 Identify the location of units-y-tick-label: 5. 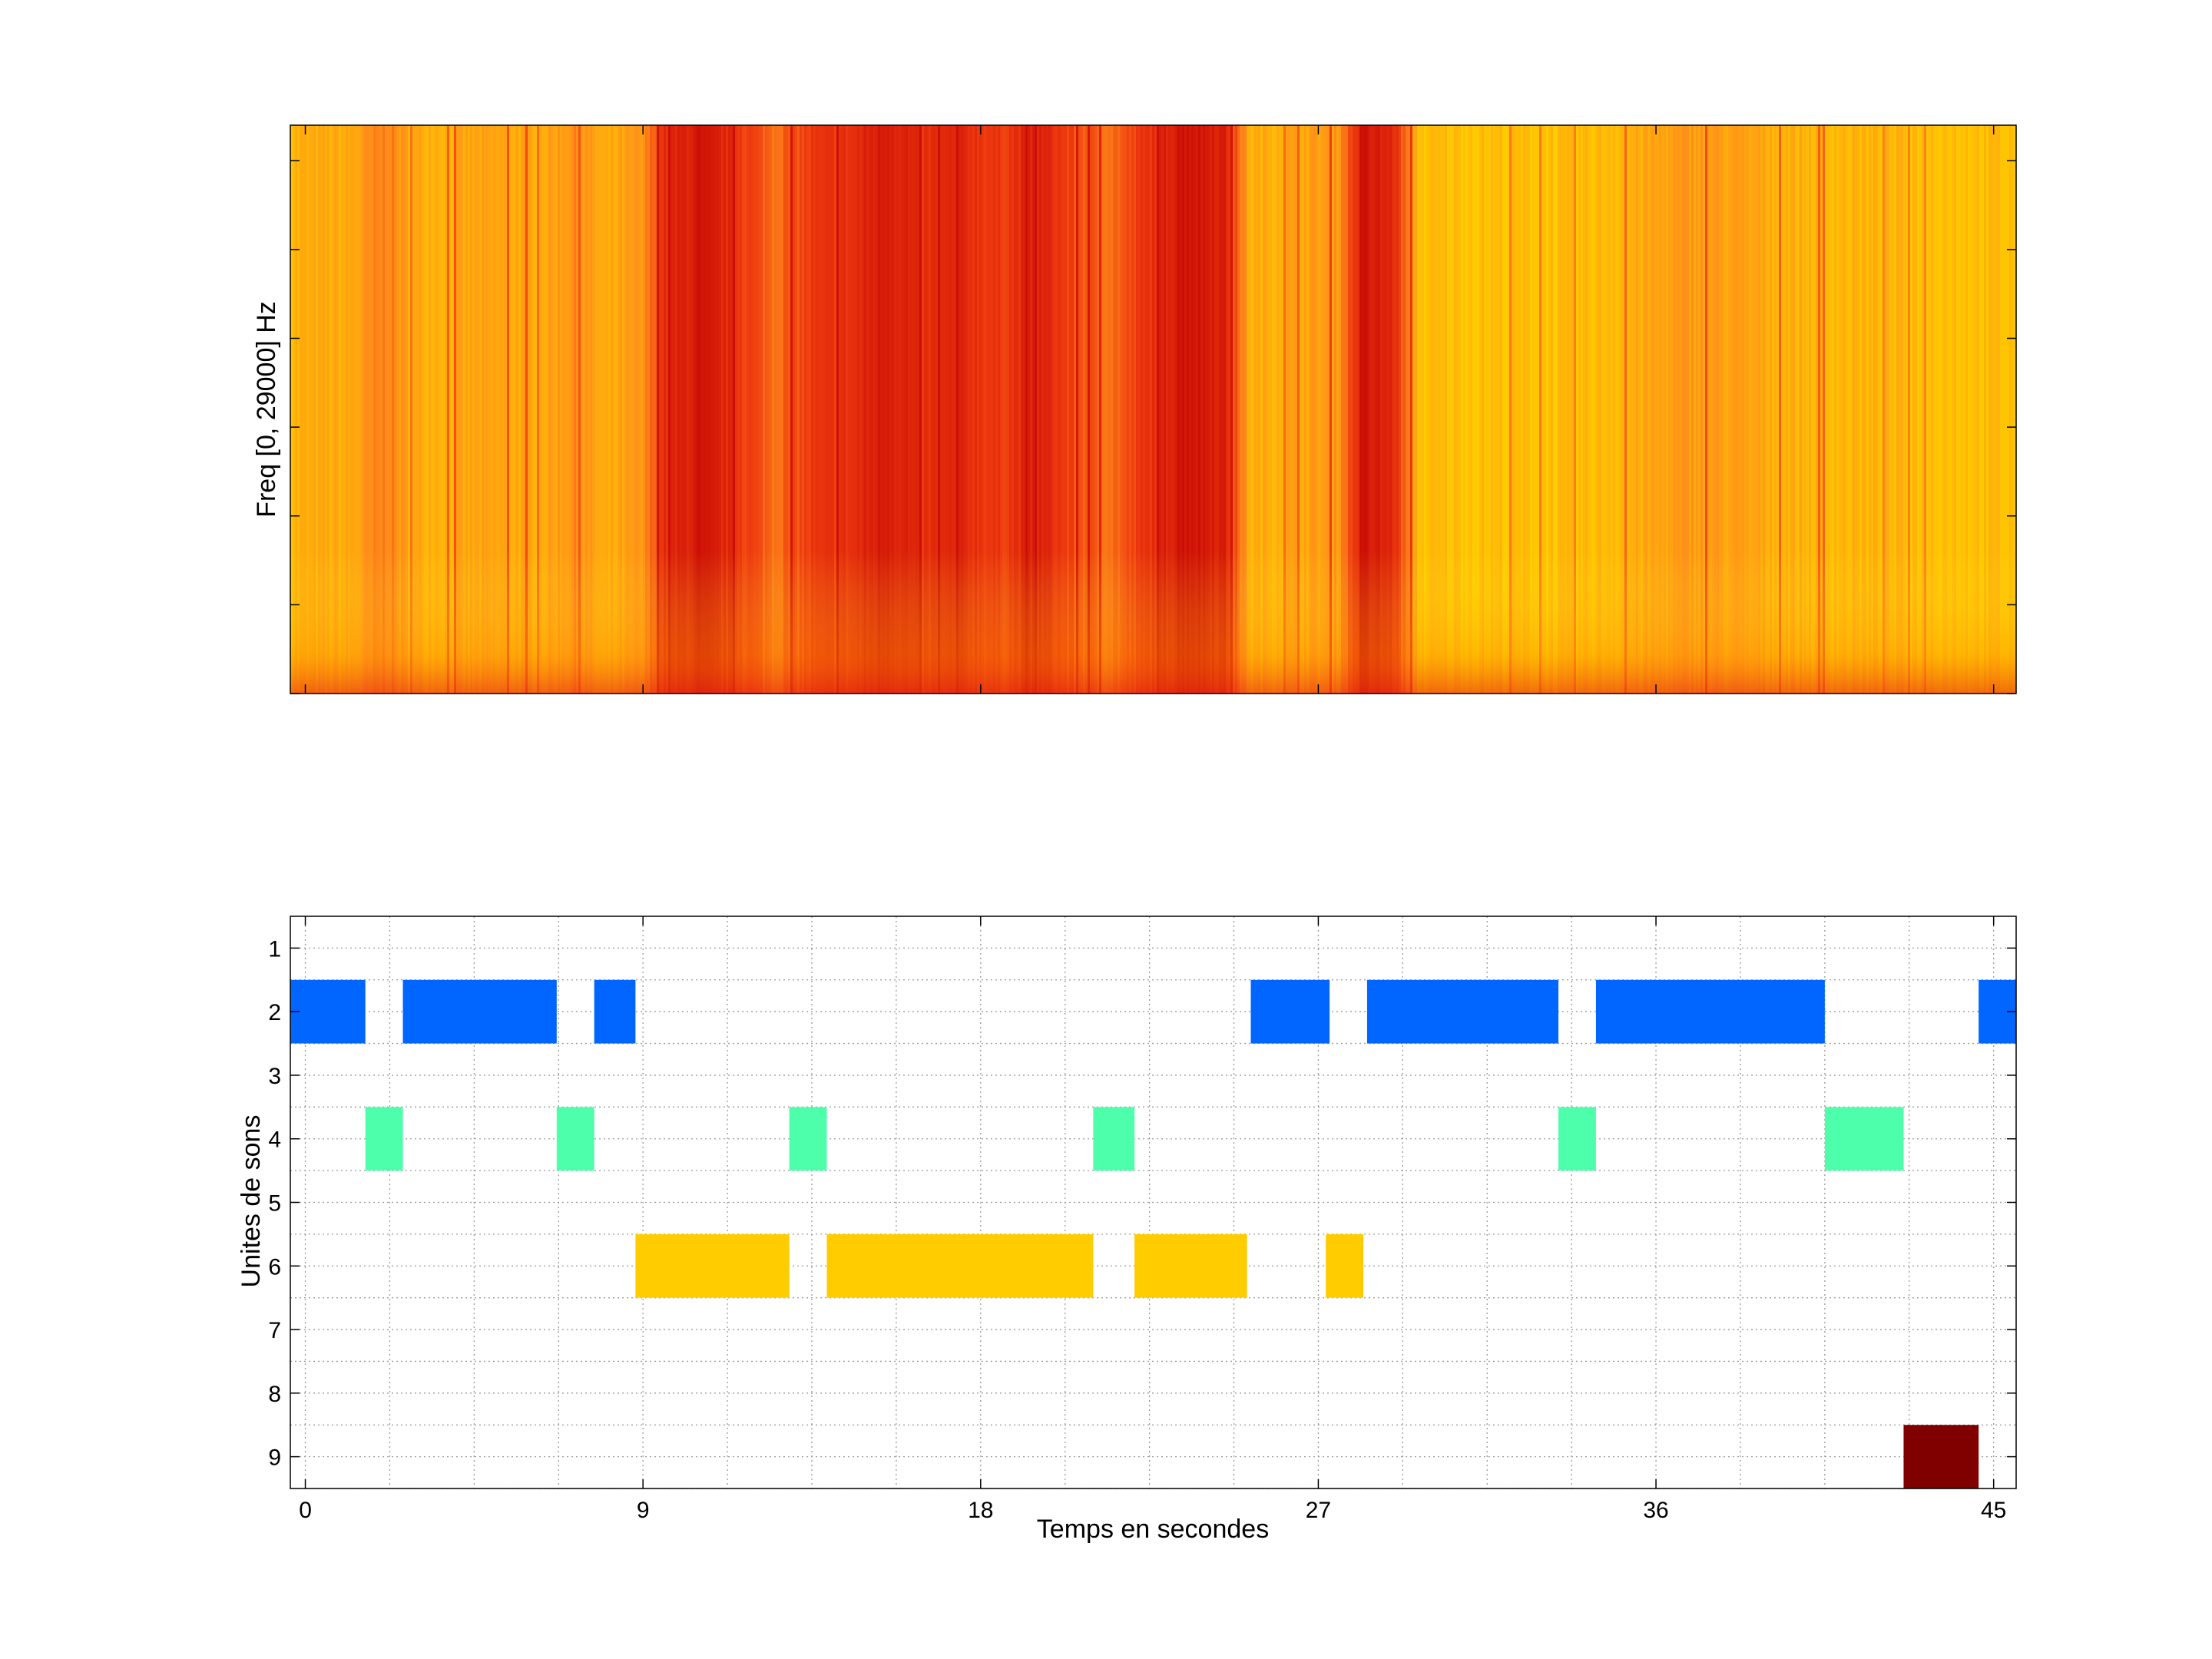
(275, 1204).